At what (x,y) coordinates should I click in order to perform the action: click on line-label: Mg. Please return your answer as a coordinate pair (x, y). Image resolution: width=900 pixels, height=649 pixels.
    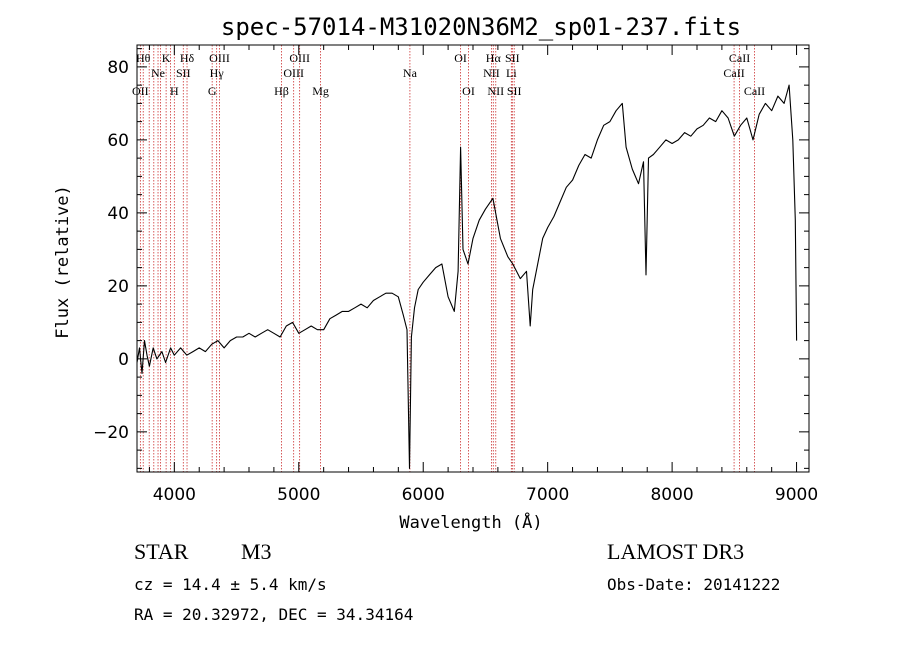
    Looking at the image, I should click on (320, 91).